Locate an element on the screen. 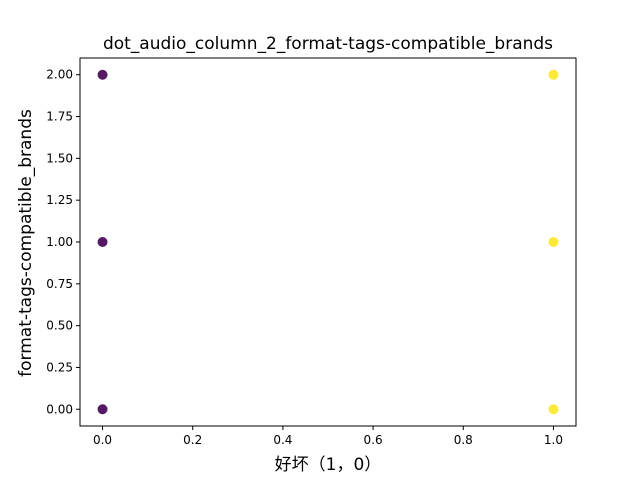 The width and height of the screenshot is (640, 484). y-tick-label: 1.25 is located at coordinates (59, 200).